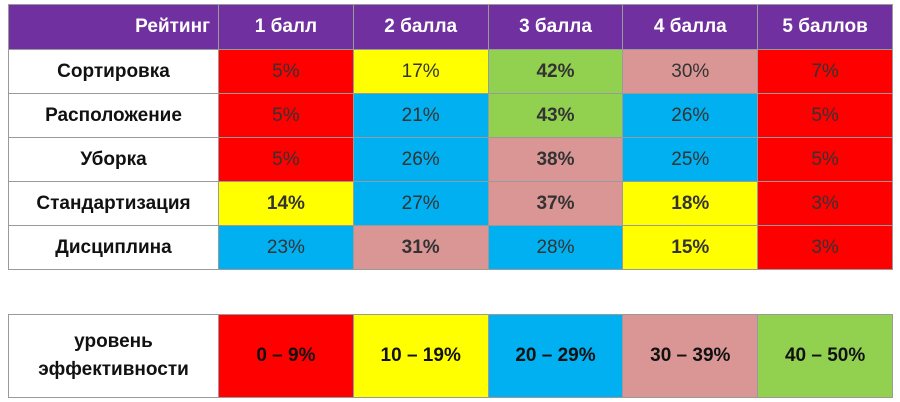  What do you see at coordinates (286, 27) in the screenshot?
I see `column-header: 1 балл` at bounding box center [286, 27].